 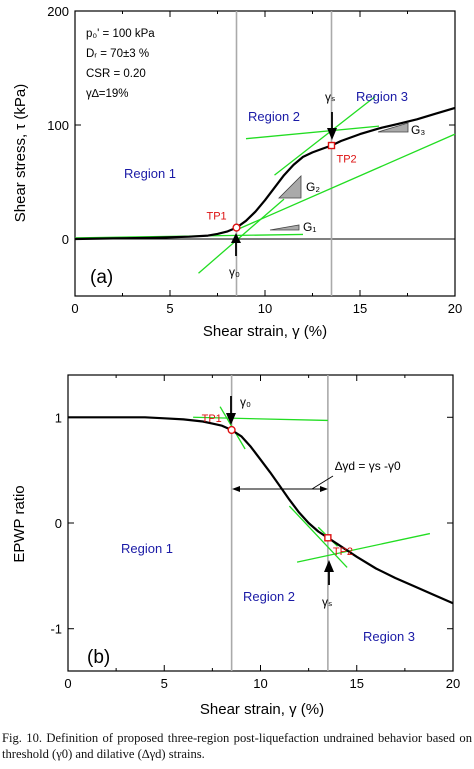 What do you see at coordinates (56, 629) in the screenshot?
I see `y-tick-label: -1` at bounding box center [56, 629].